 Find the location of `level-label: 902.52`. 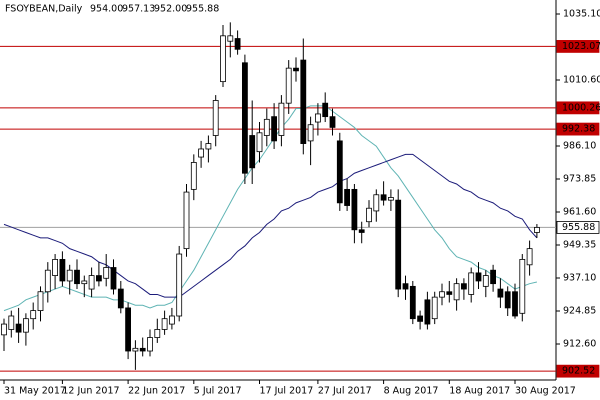

level-label: 902.52 is located at coordinates (578, 371).